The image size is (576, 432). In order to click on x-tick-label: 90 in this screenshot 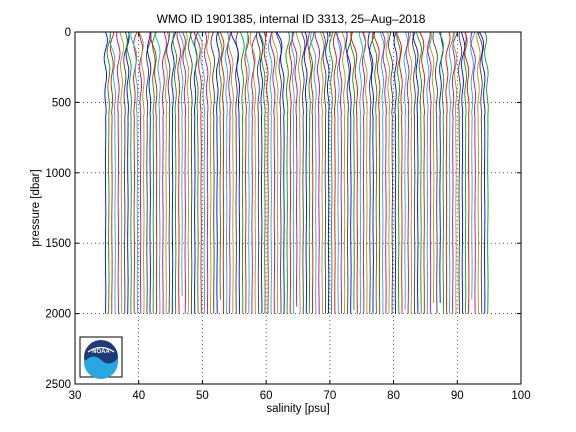, I will do `click(457, 396)`.